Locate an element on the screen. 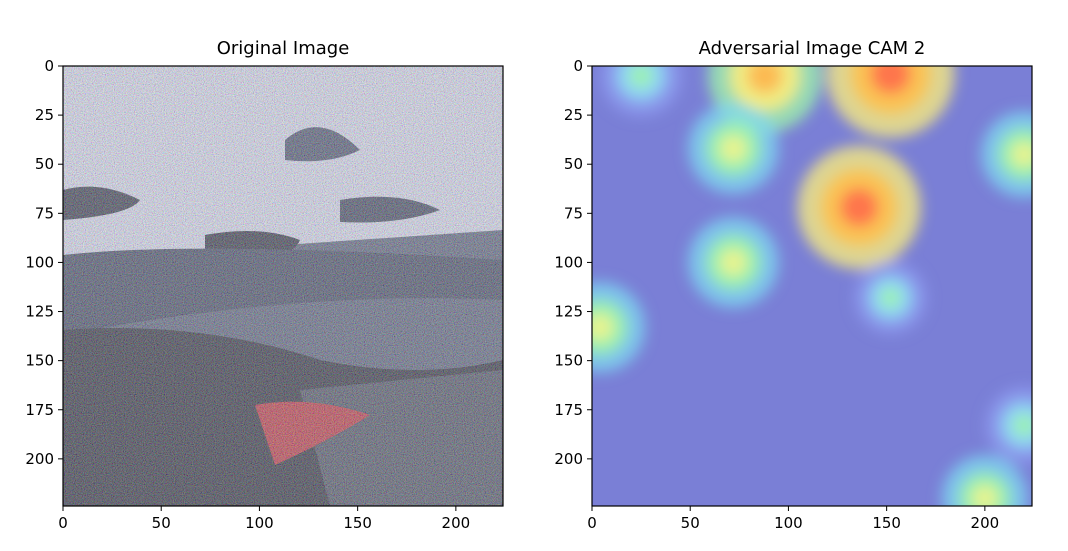 The image size is (1068, 551). left-ytick-label: 150 is located at coordinates (39, 361).